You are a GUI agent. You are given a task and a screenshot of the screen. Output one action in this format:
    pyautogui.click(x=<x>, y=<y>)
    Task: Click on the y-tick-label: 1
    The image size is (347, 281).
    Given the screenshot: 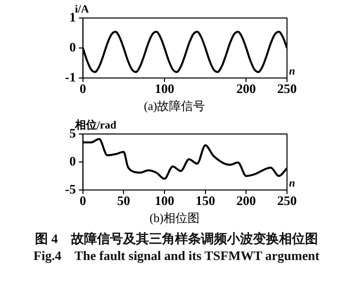 What is the action you would take?
    pyautogui.click(x=72, y=16)
    